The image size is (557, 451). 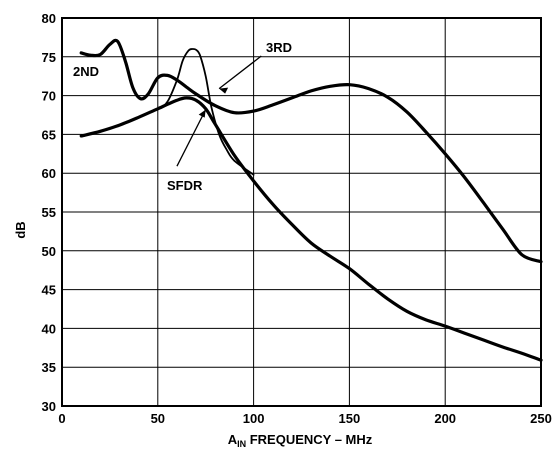 I want to click on x-tick-label: 100, so click(x=254, y=418).